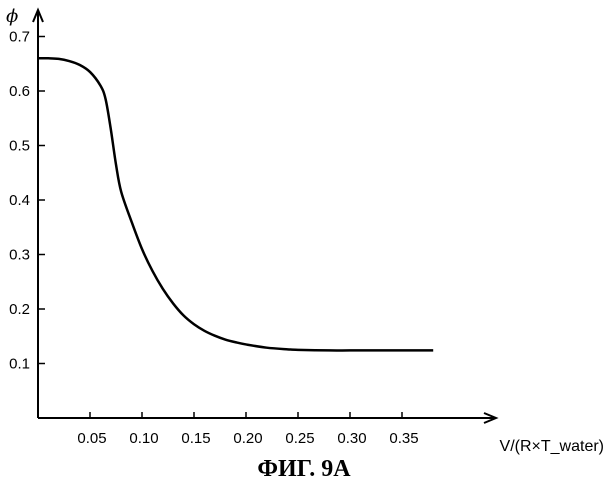 This screenshot has width=608, height=500. Describe the element at coordinates (304, 469) in the screenshot. I see `figure-caption: ФИГ. 9A` at that location.